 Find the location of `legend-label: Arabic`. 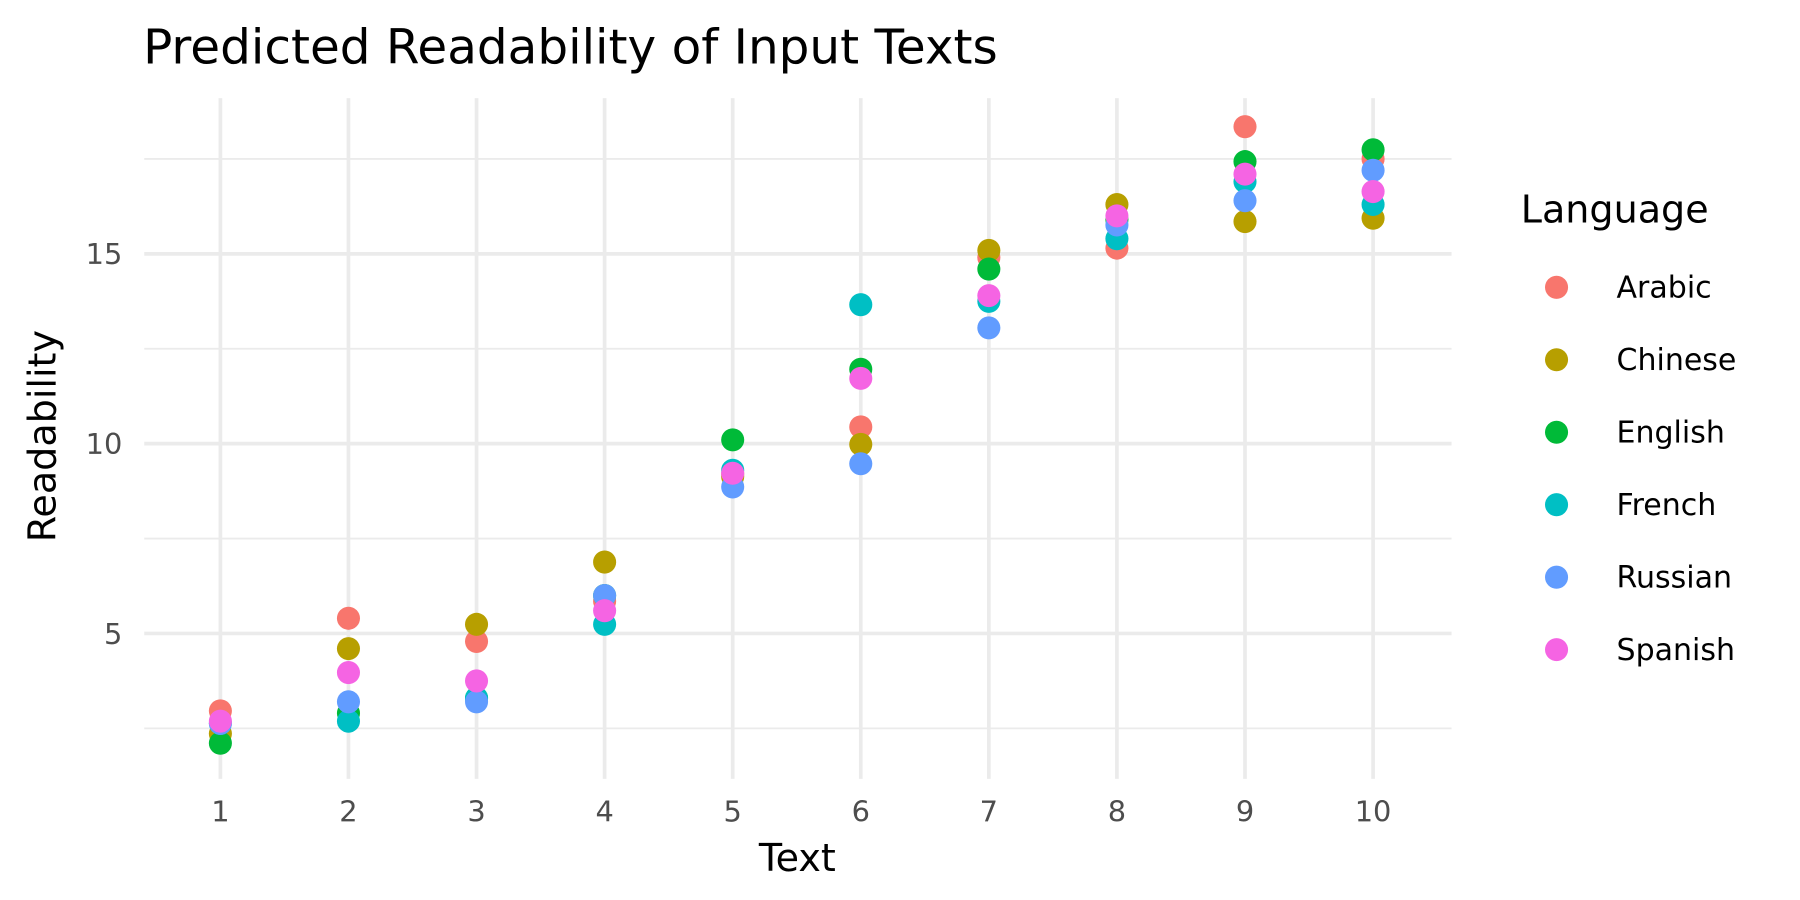

legend-label: Arabic is located at coordinates (1664, 288).